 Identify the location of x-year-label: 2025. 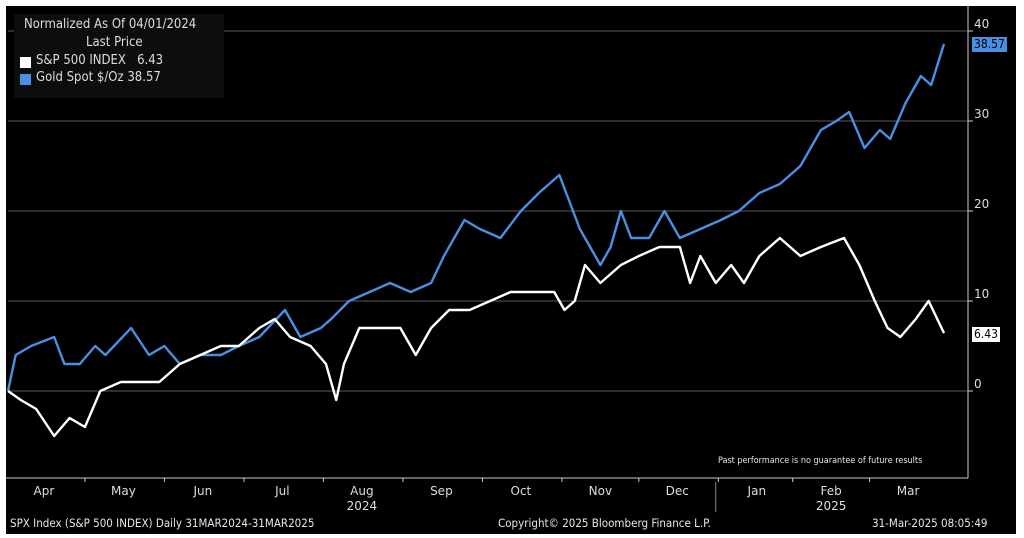
(831, 506).